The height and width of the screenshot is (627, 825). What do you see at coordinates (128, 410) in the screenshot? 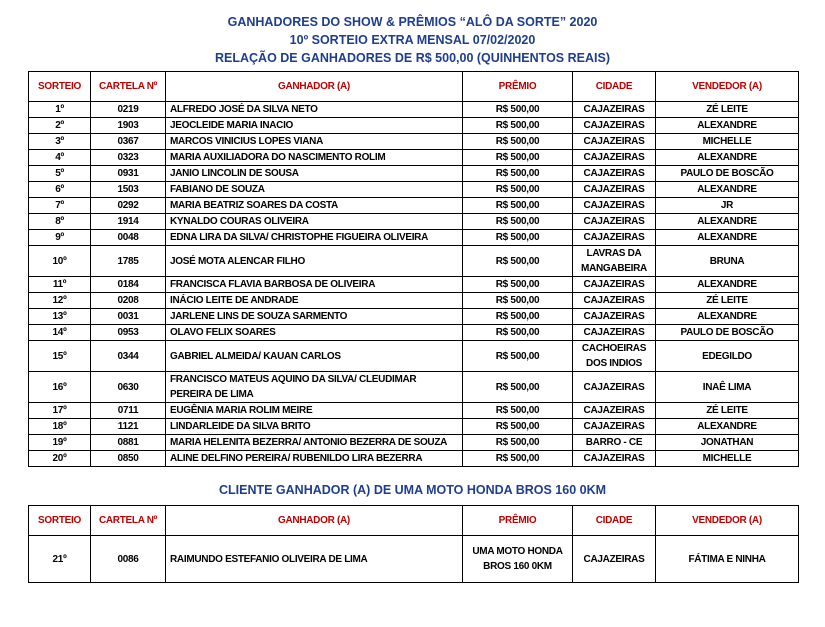
I see `table-cell: 0711` at bounding box center [128, 410].